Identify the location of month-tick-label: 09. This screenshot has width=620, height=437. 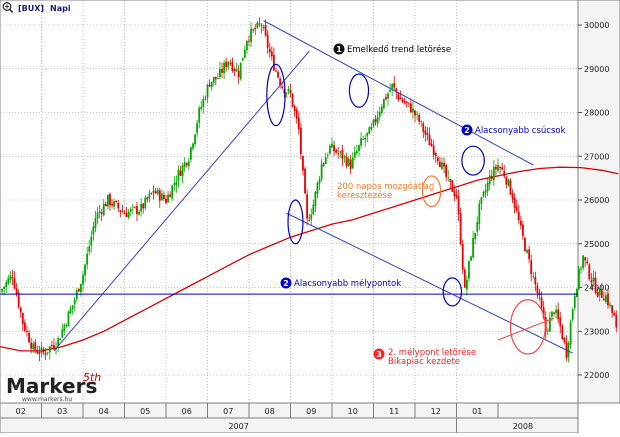
(311, 411).